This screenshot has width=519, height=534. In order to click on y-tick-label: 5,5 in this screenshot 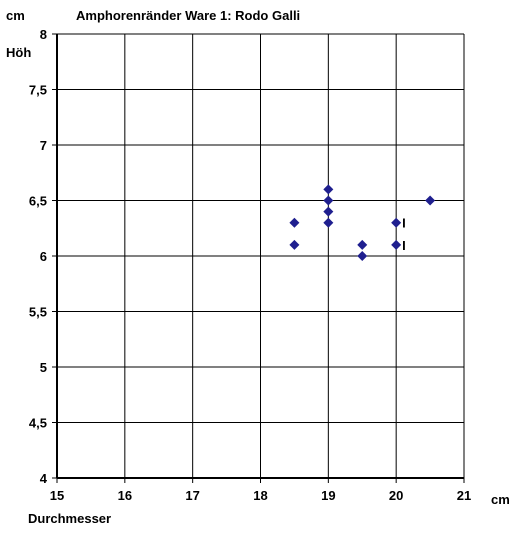, I will do `click(38, 312)`.